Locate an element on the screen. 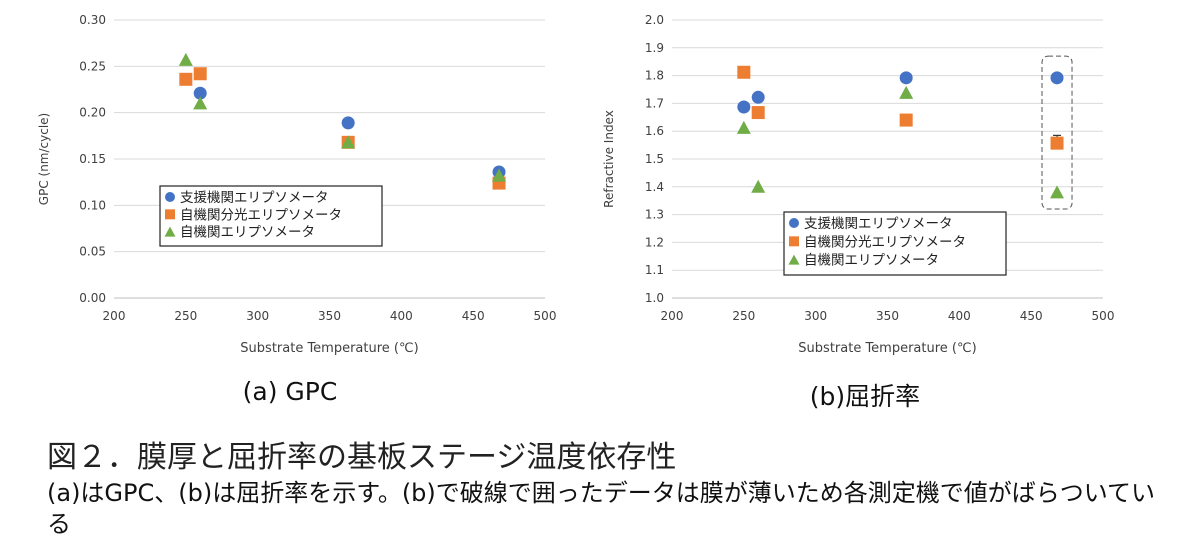  y-tick-label: 1.5 is located at coordinates (654, 159).